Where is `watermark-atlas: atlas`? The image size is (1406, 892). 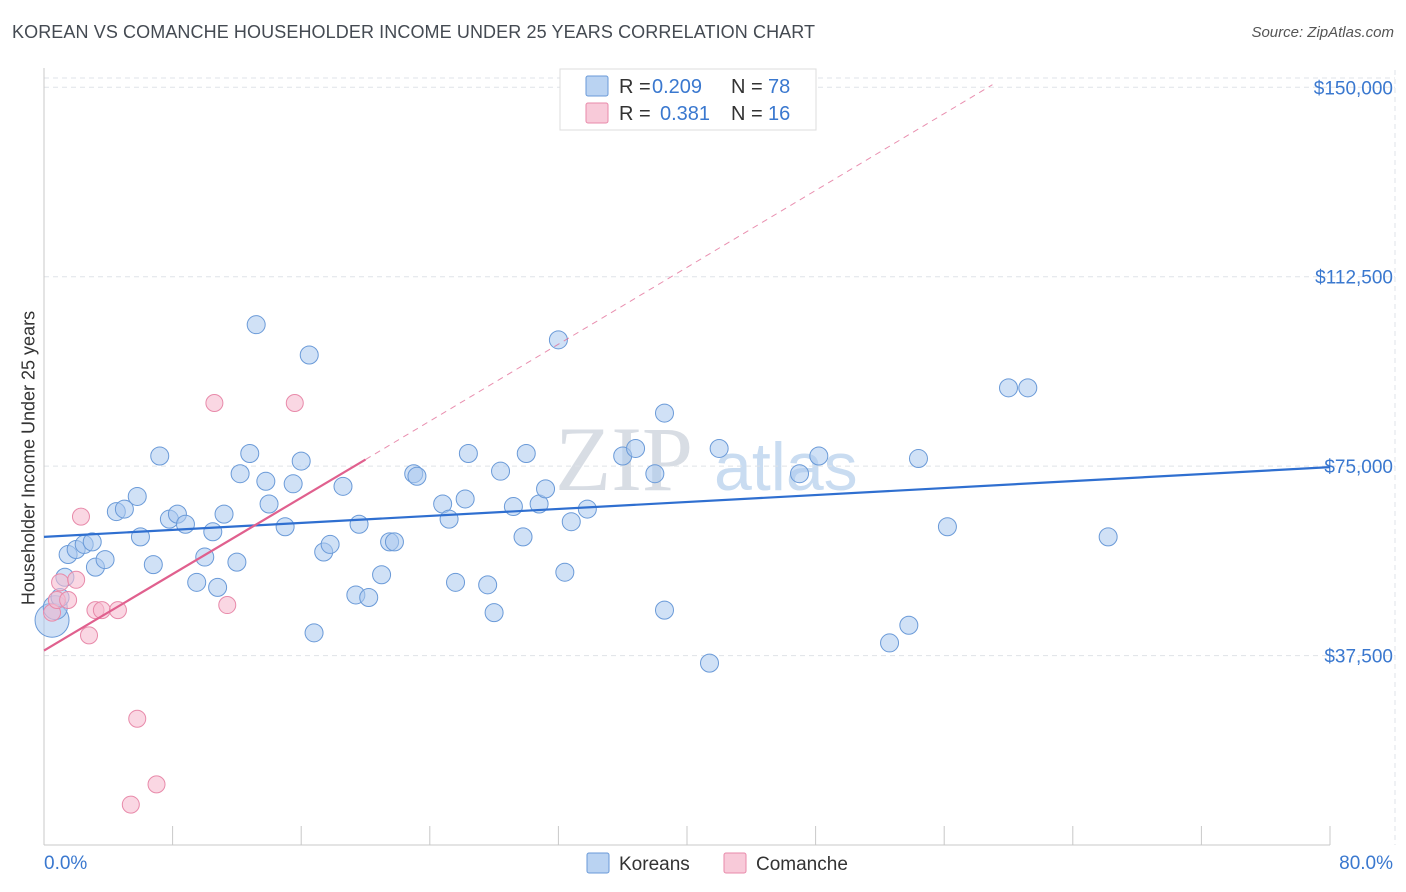
watermark-atlas: atlas is located at coordinates (786, 467).